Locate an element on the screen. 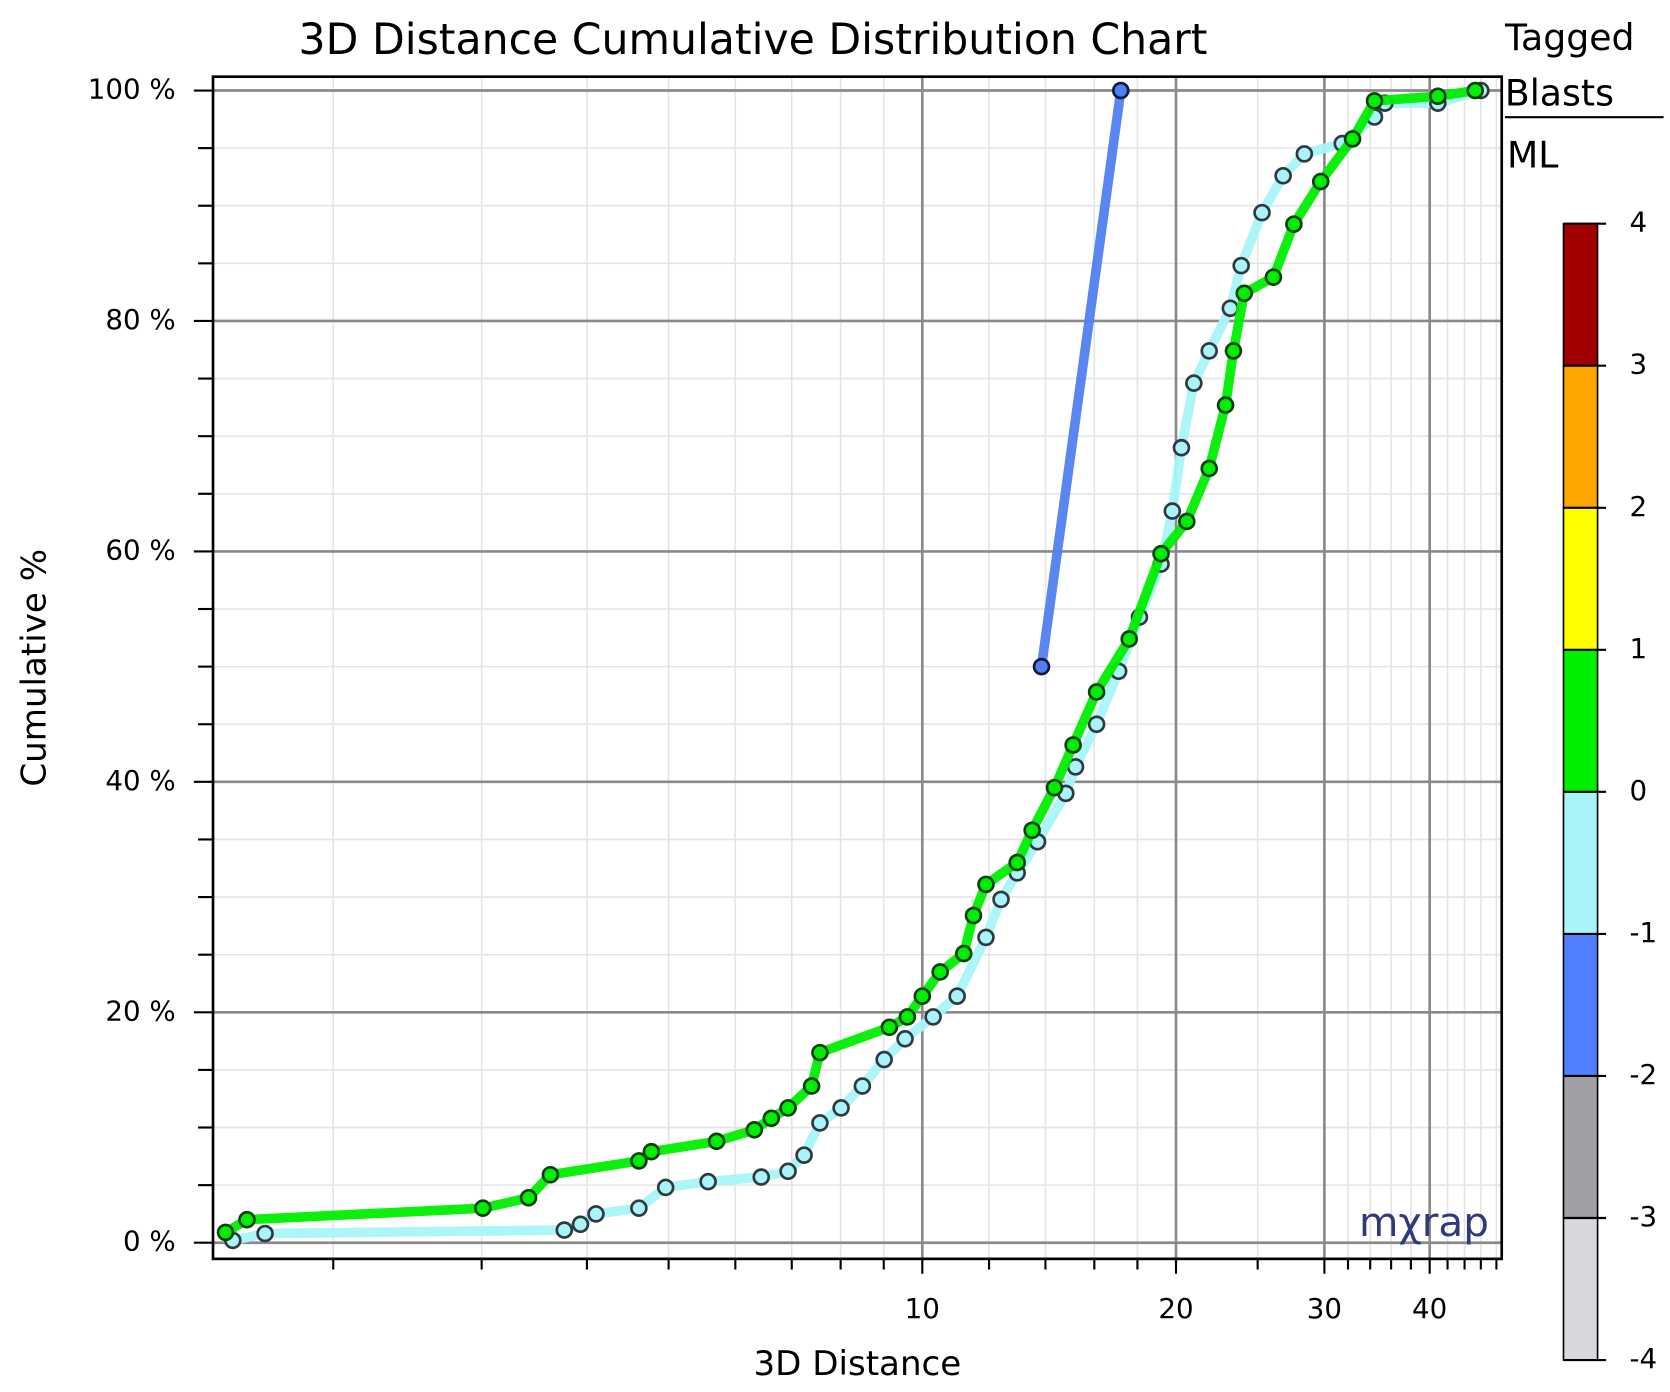 The width and height of the screenshot is (1670, 1392). colorbar-tick-label: 4 is located at coordinates (1639, 222).